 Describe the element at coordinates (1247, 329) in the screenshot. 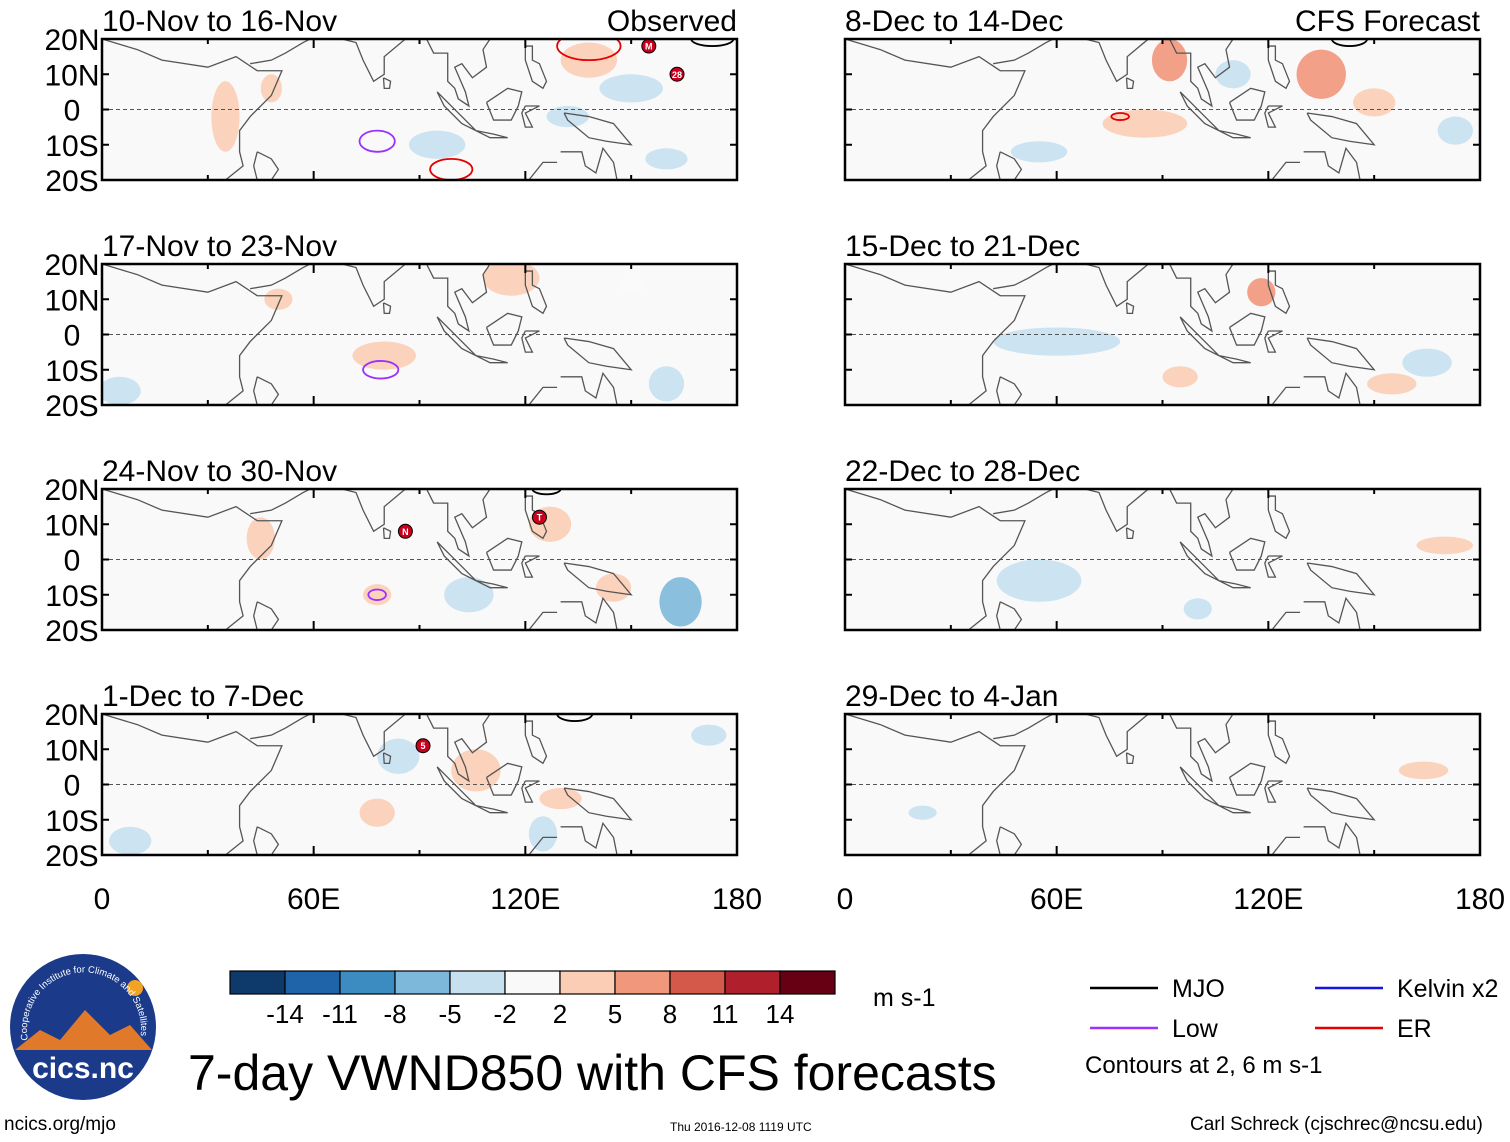

I see `borneo-coast` at that location.